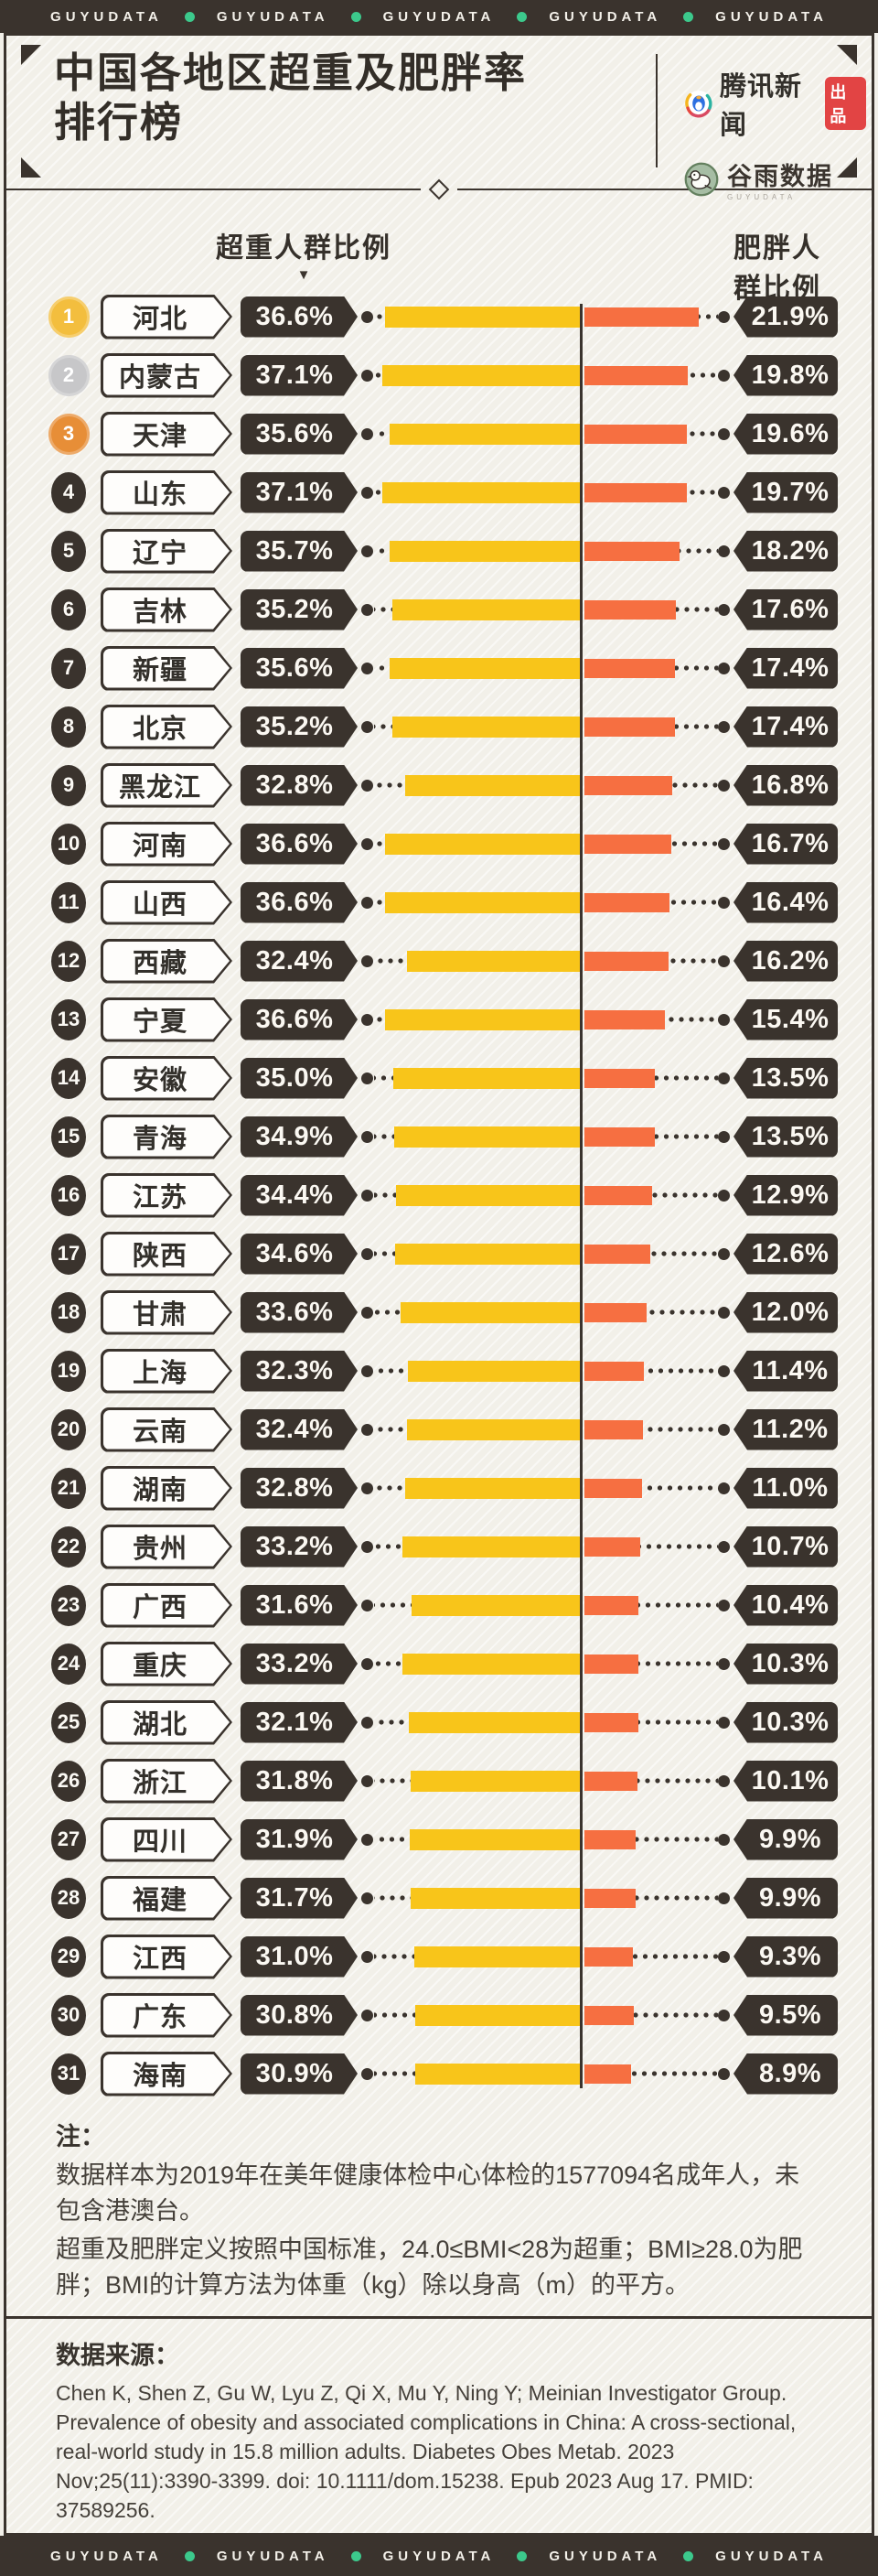 The width and height of the screenshot is (878, 2576). I want to click on obesity-value: 12.6%, so click(785, 1254).